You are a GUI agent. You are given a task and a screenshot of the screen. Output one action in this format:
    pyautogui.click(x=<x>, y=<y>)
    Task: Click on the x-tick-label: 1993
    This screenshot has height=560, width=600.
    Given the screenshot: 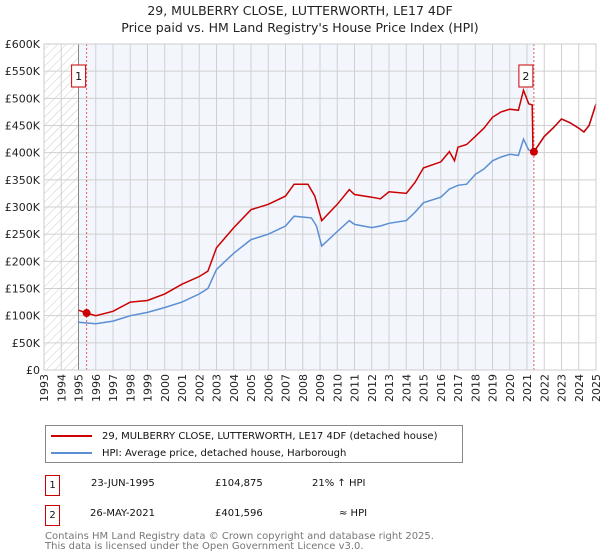 What is the action you would take?
    pyautogui.click(x=44, y=388)
    